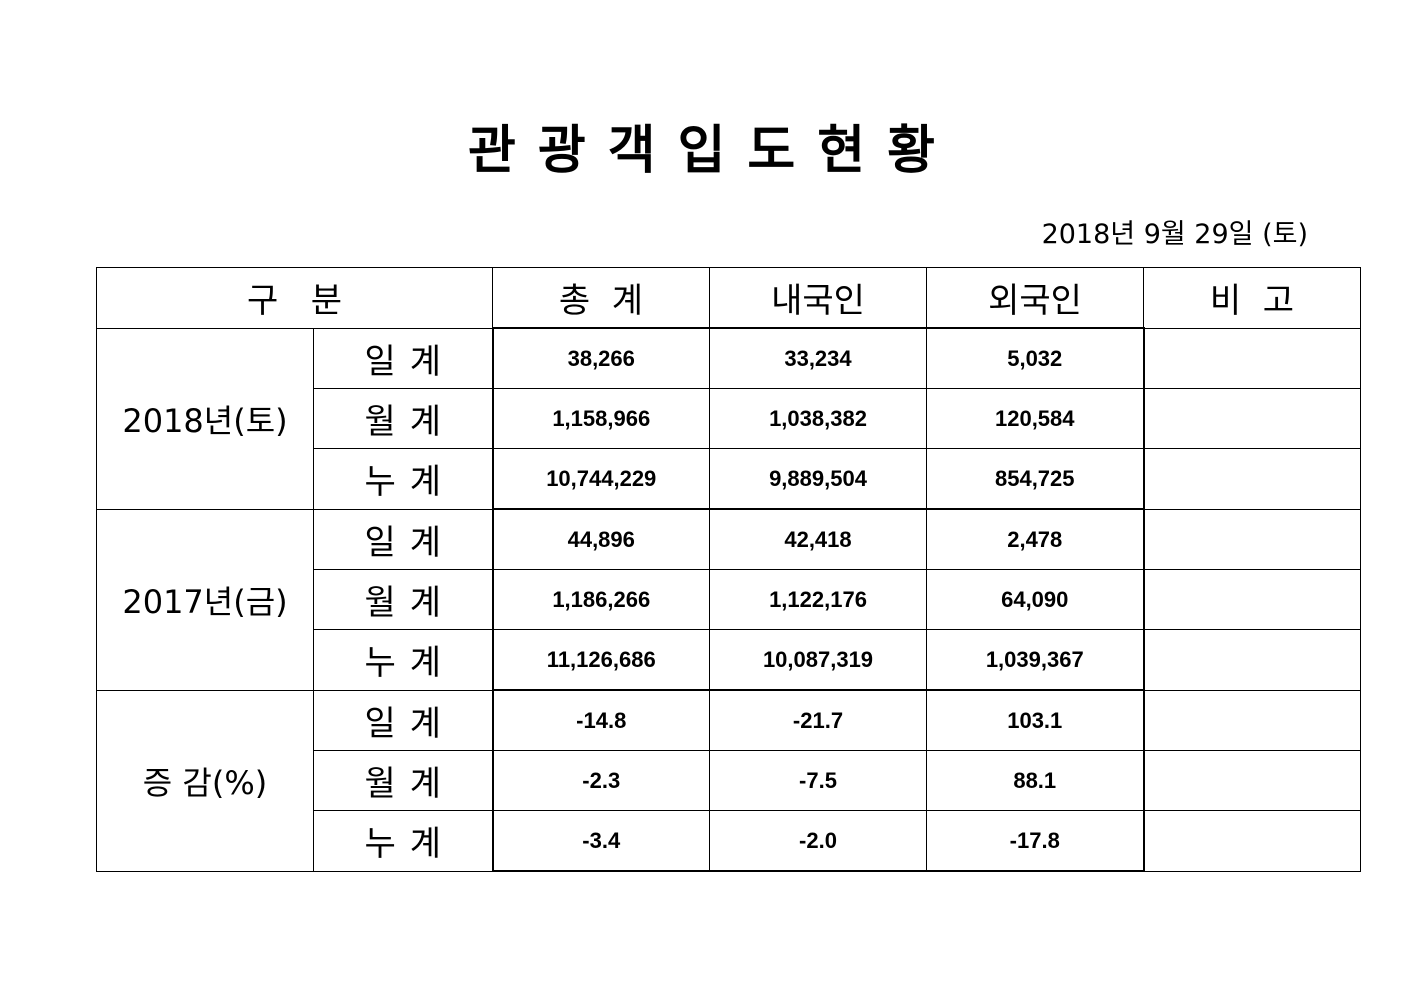  What do you see at coordinates (1035, 418) in the screenshot?
I see `cell-foreign: 120,584` at bounding box center [1035, 418].